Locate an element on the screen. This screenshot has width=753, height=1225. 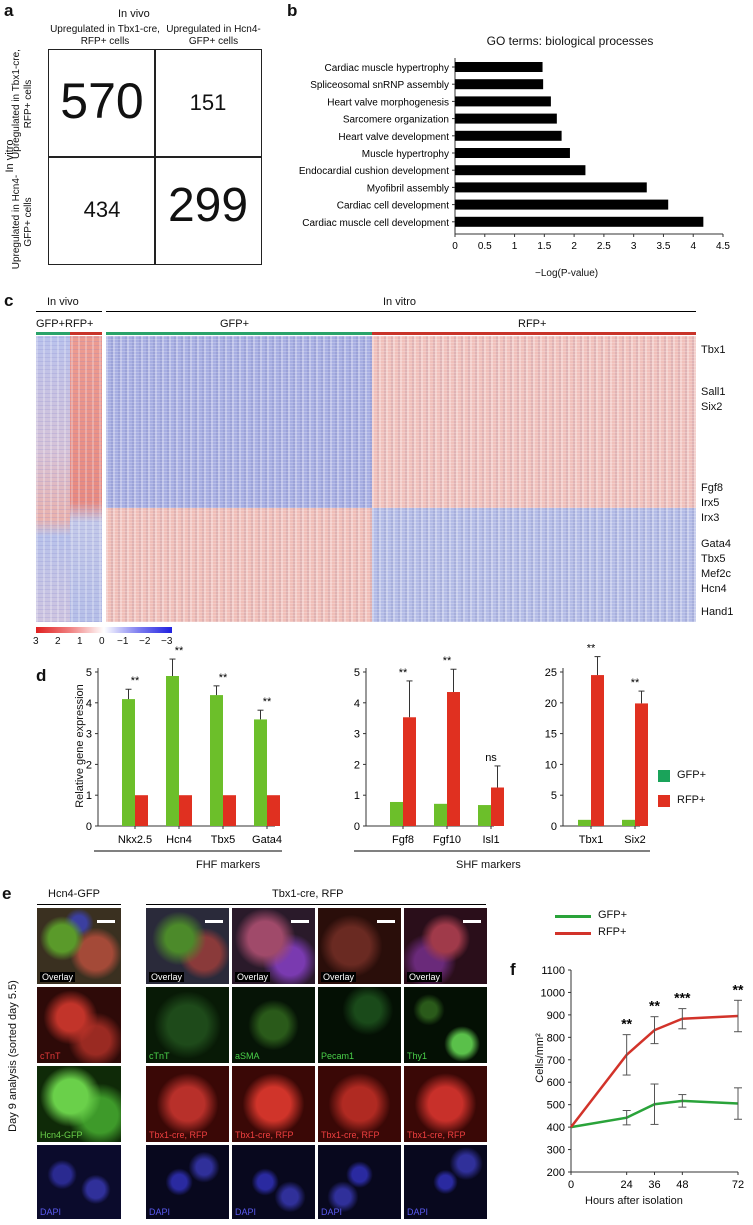
scale-tick: −2 is located at coordinates (145, 641).